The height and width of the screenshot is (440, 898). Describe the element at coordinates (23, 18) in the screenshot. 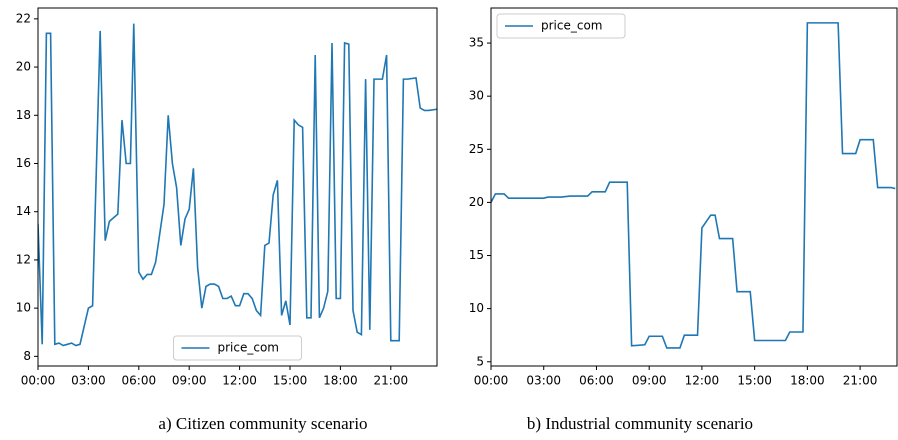

I see `y-tick-label: 22` at that location.